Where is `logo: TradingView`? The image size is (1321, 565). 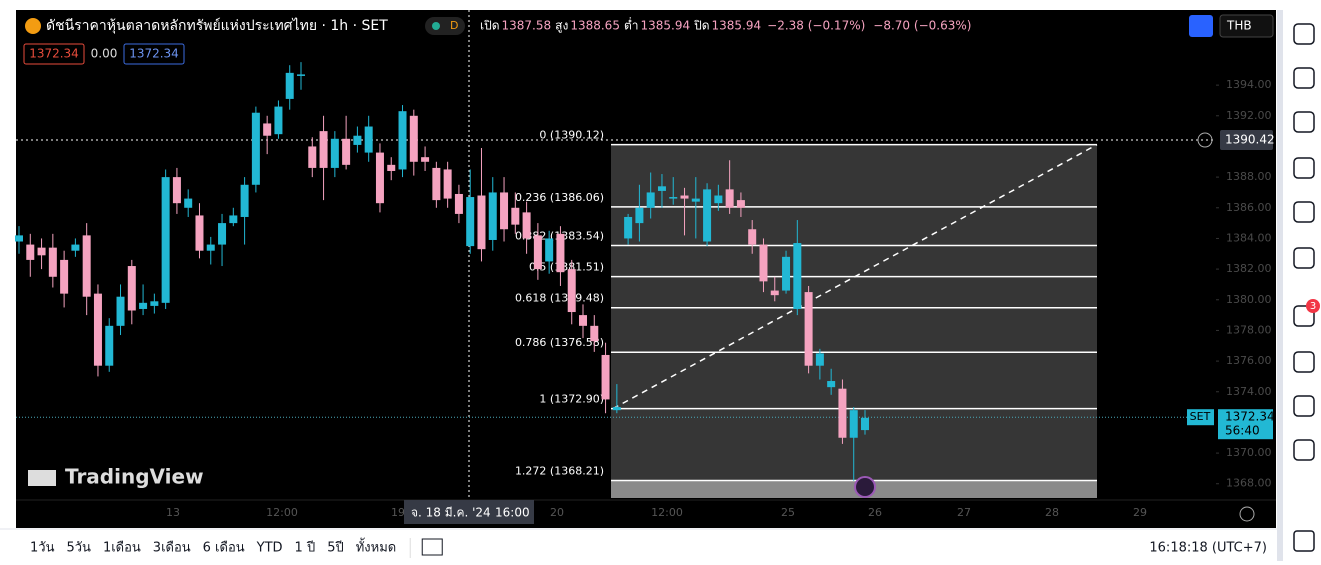
logo: TradingView is located at coordinates (134, 477).